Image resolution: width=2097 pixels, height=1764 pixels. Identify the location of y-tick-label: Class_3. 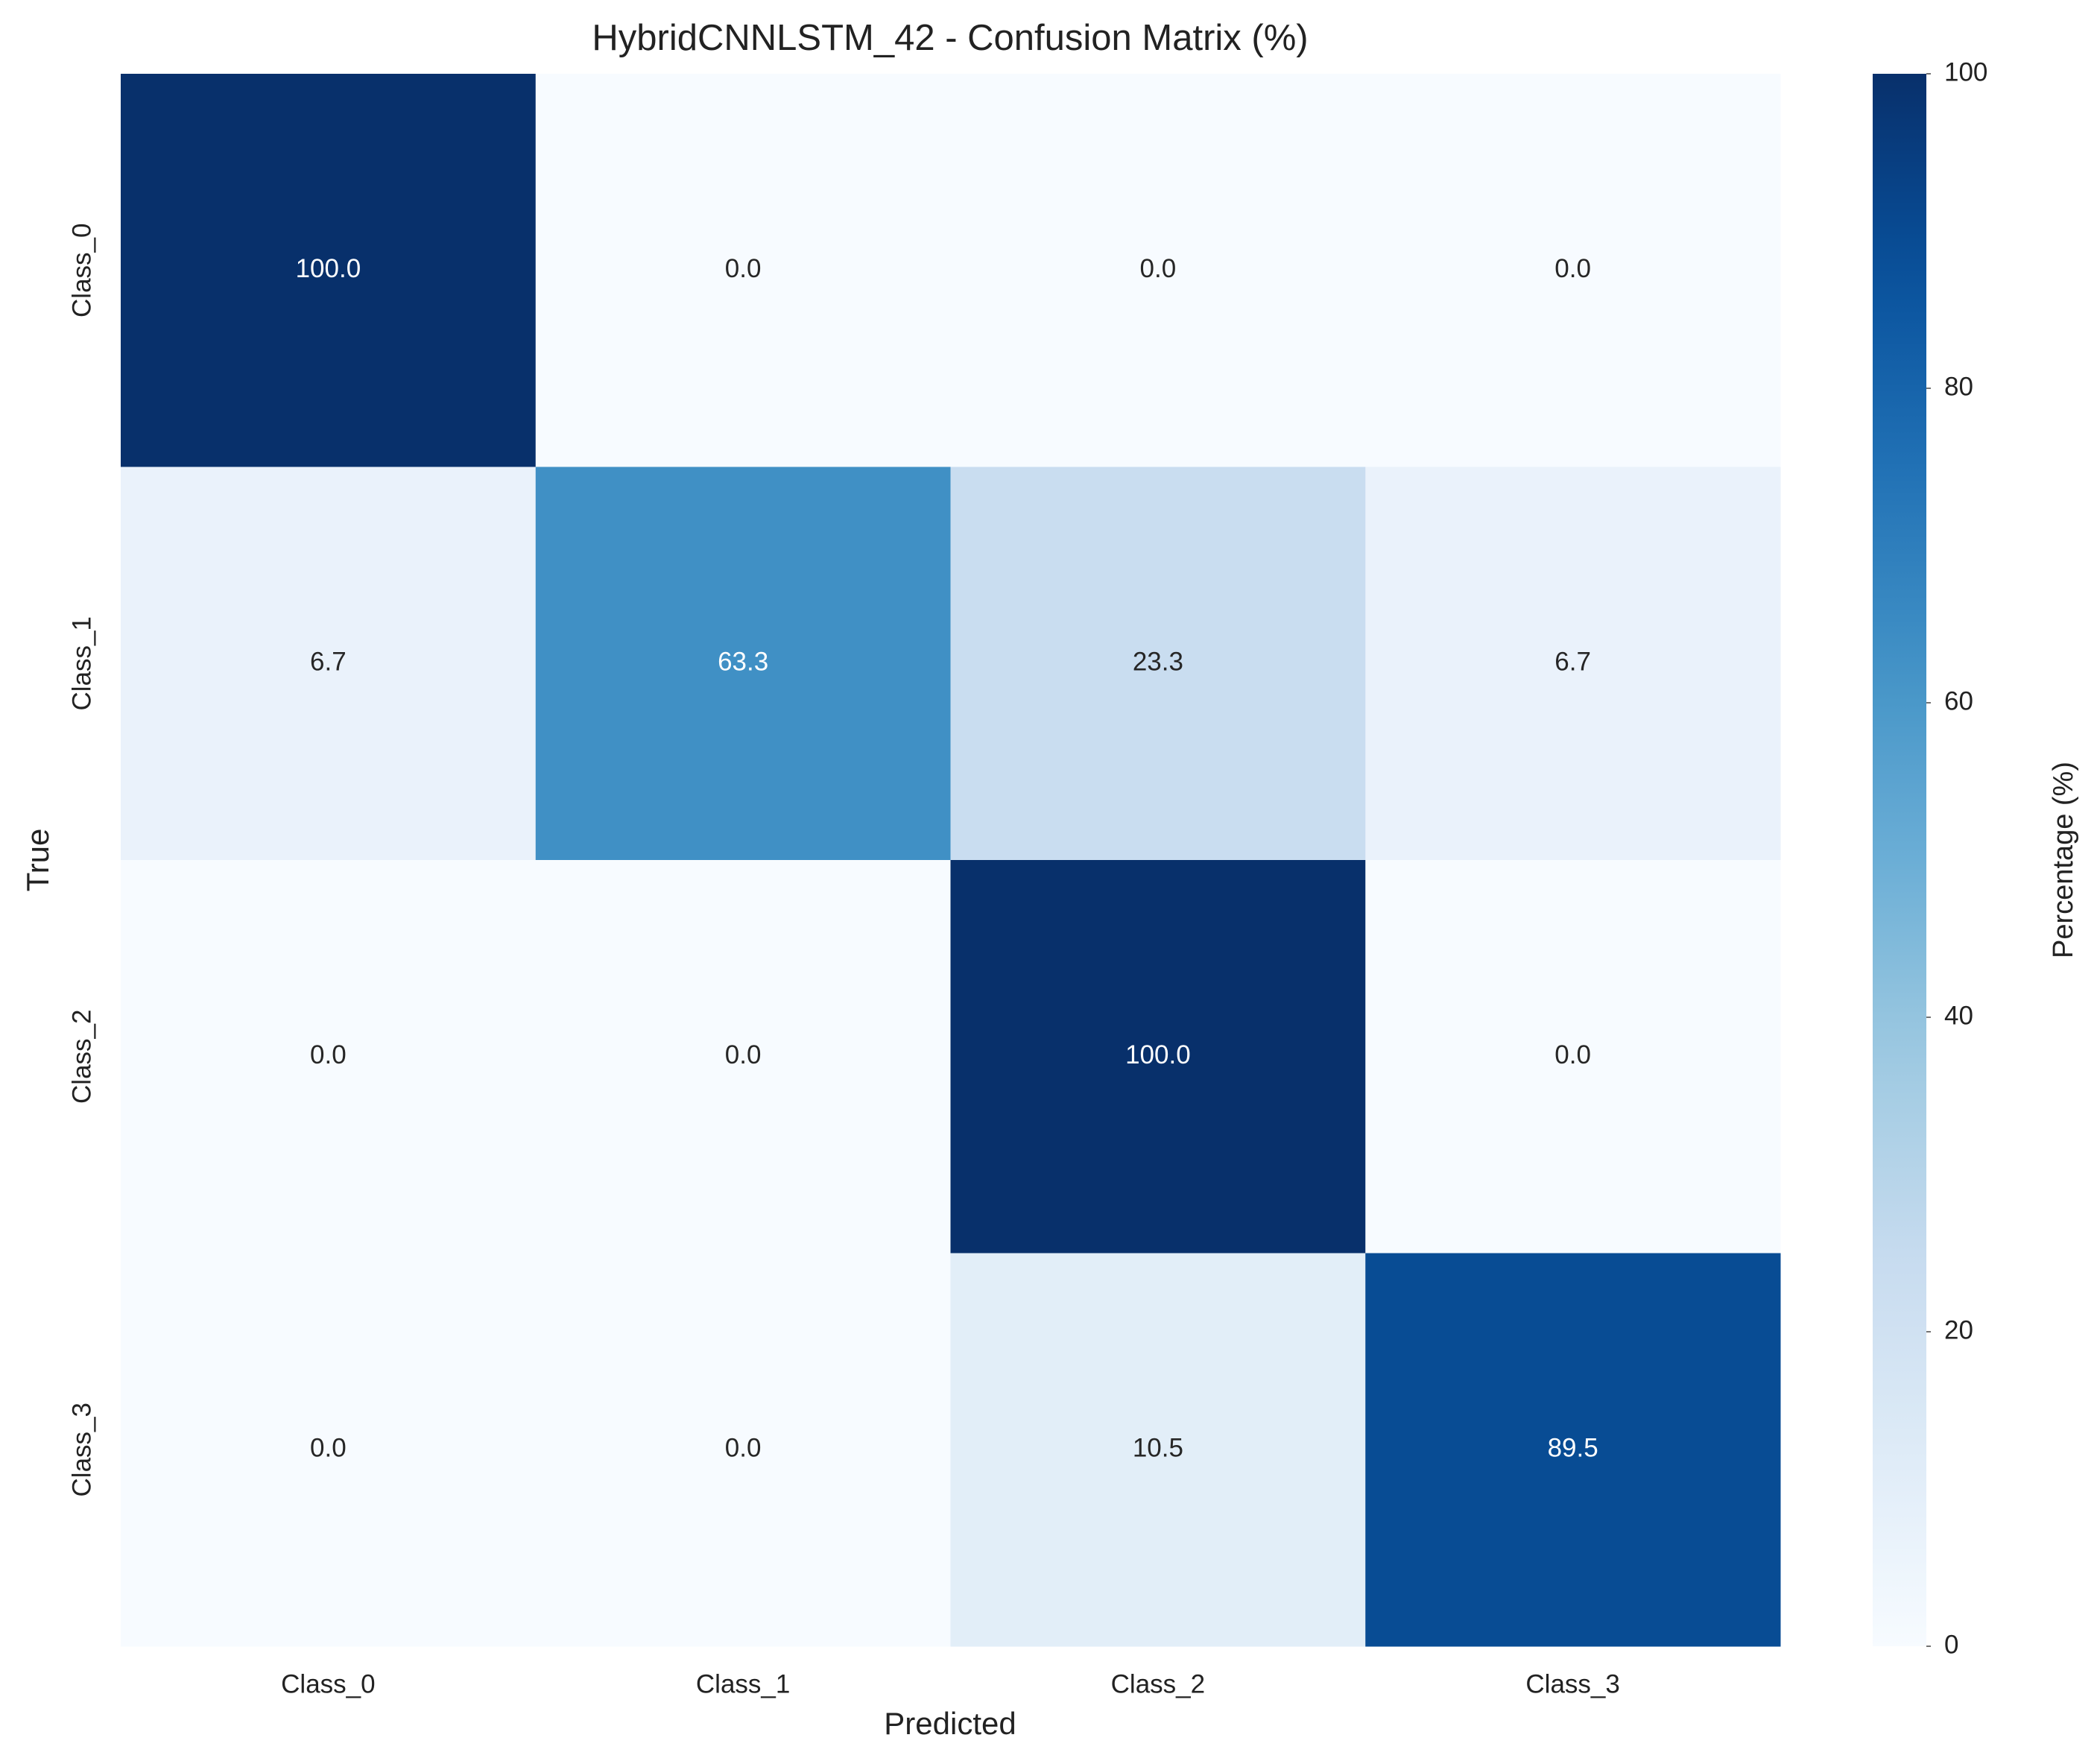
(81, 1449).